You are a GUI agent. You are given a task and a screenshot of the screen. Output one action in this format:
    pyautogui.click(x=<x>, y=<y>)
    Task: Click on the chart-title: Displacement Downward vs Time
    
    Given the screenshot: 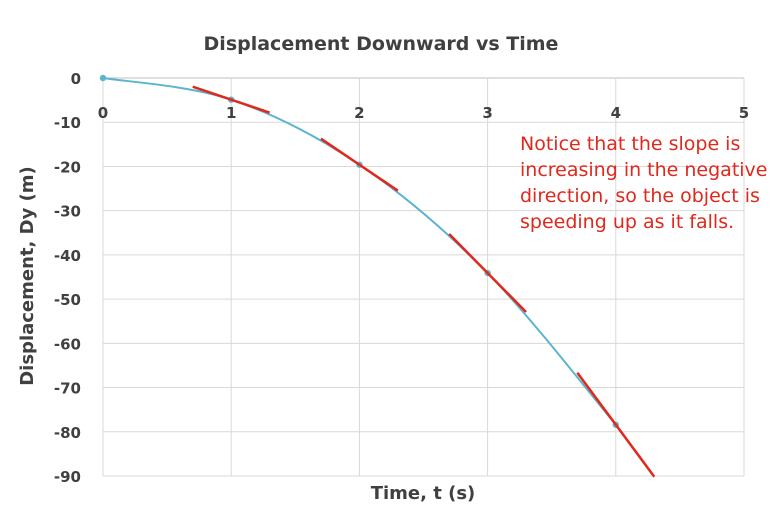 What is the action you would take?
    pyautogui.click(x=381, y=44)
    